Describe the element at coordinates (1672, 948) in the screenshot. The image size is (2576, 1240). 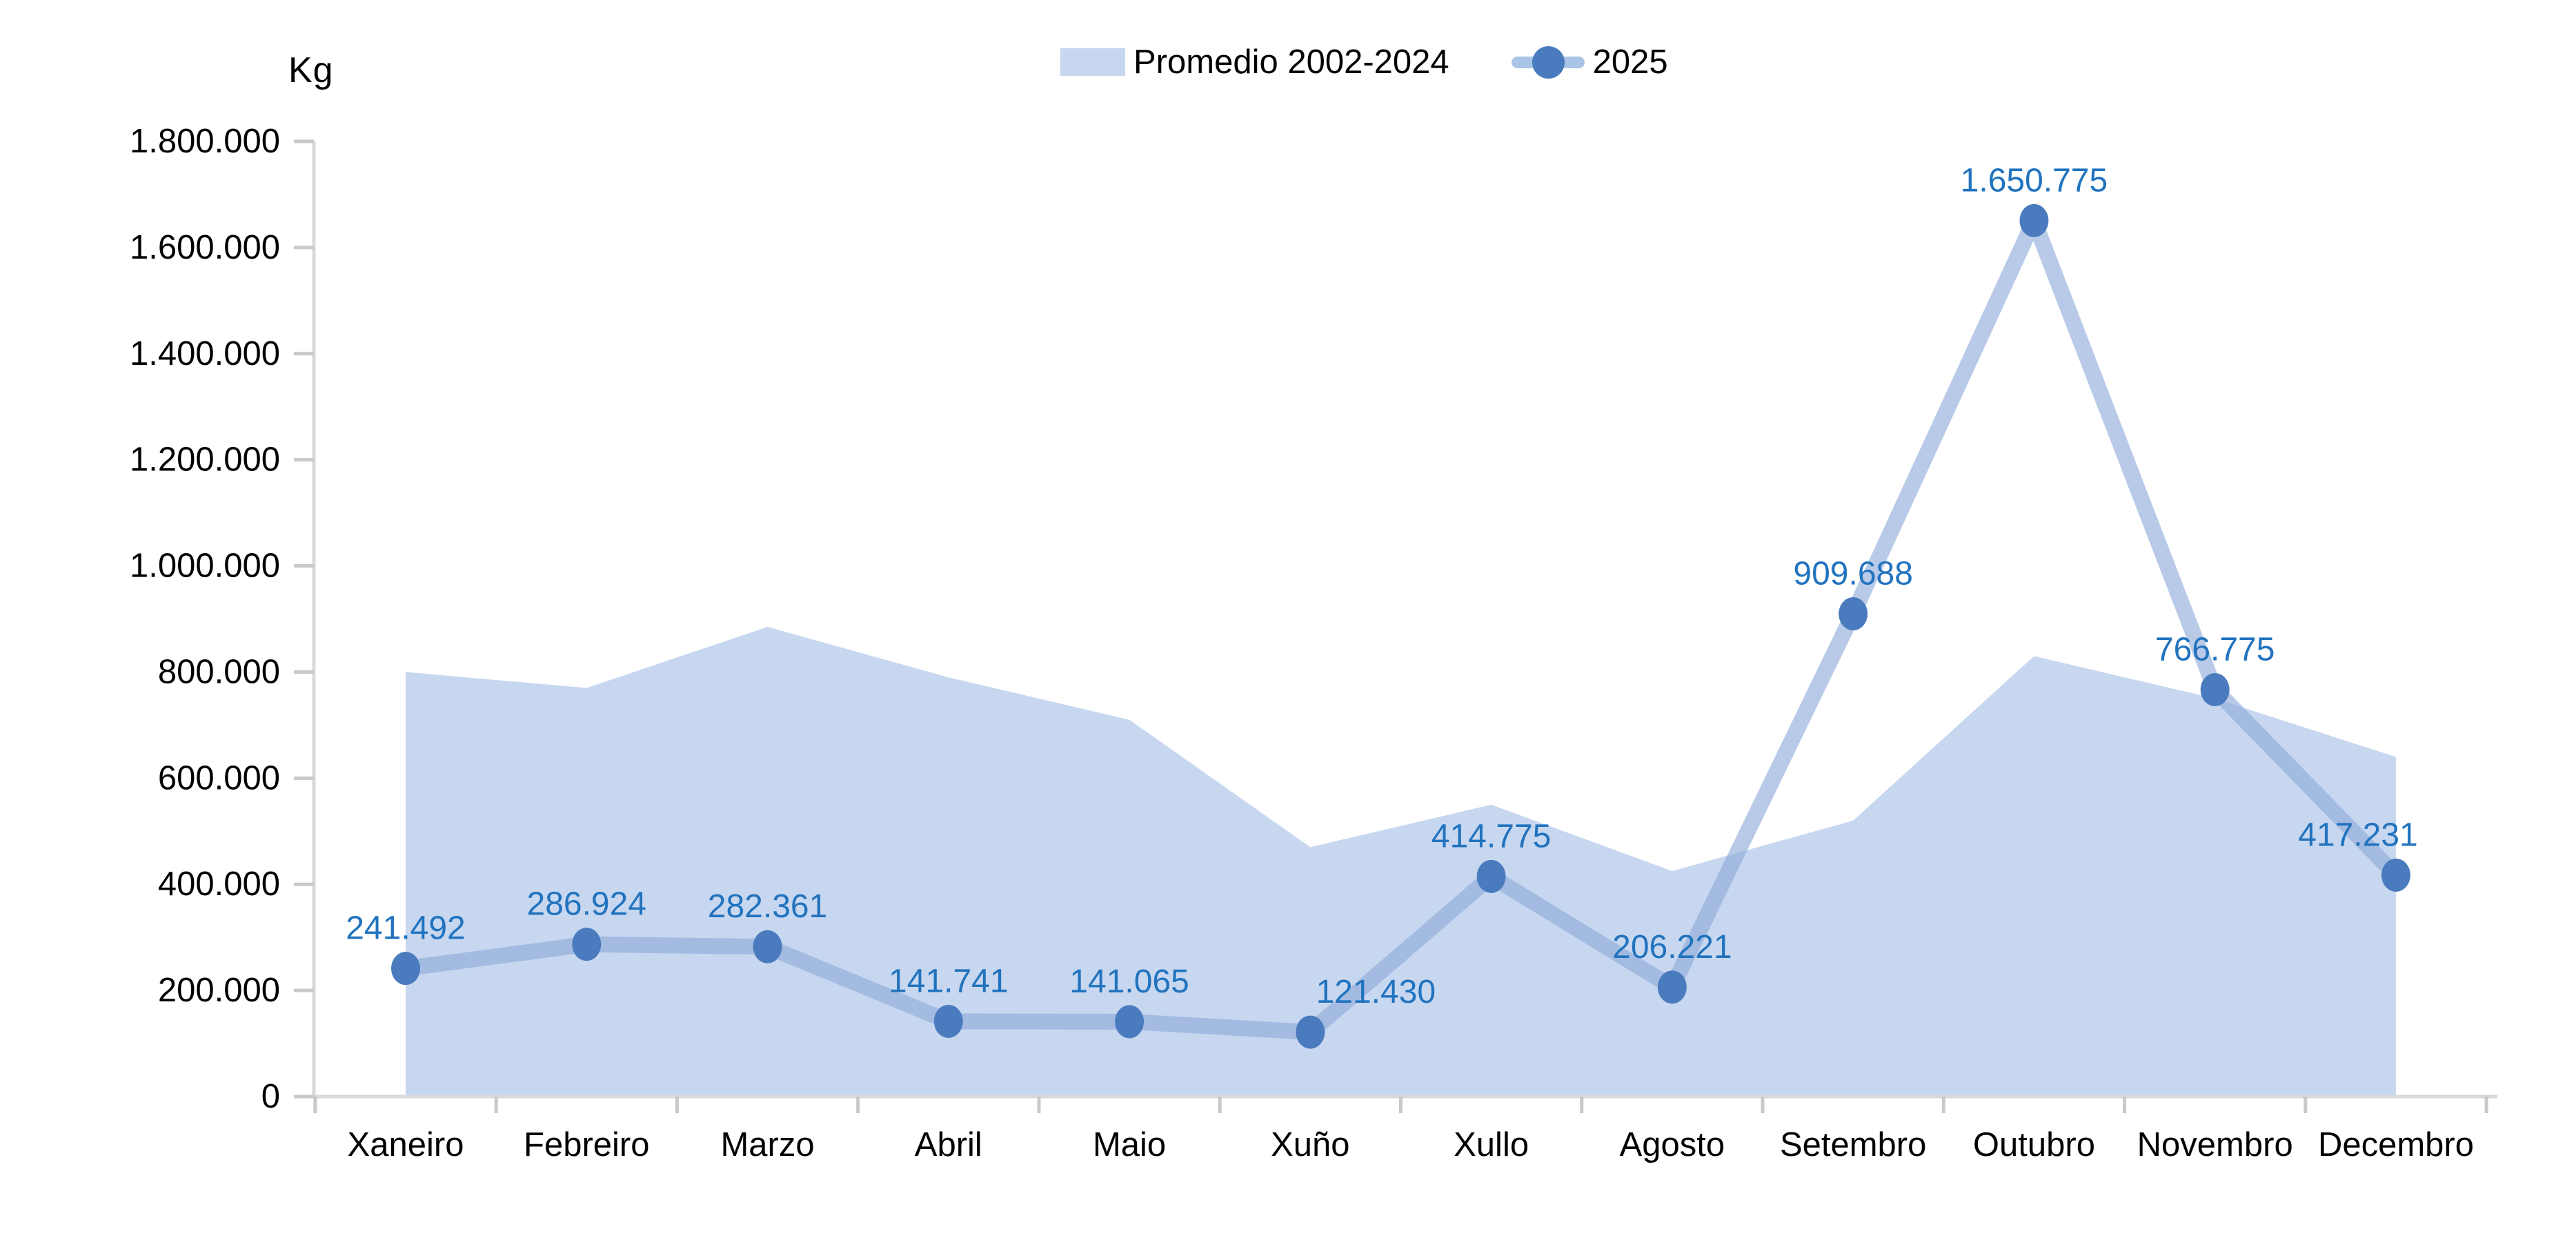
I see `data-label-agosto: 206.221` at that location.